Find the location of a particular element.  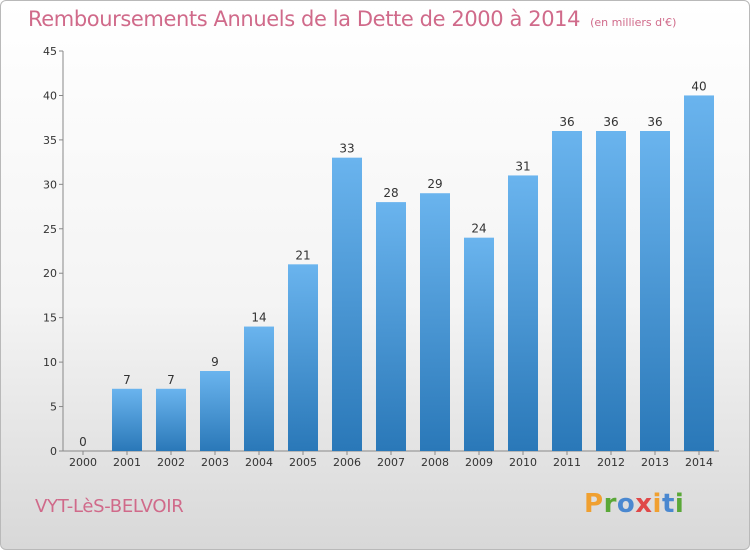

bar-2012 is located at coordinates (611, 291).